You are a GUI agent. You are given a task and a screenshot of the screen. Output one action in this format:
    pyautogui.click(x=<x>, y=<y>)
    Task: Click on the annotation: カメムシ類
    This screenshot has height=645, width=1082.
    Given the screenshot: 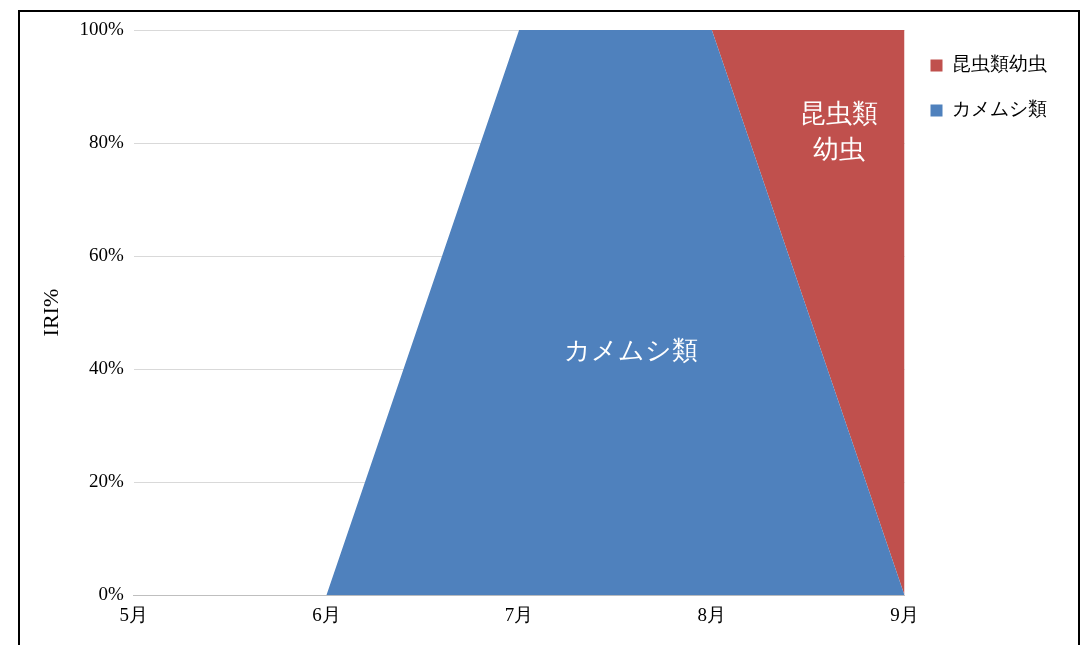 What is the action you would take?
    pyautogui.click(x=630, y=349)
    